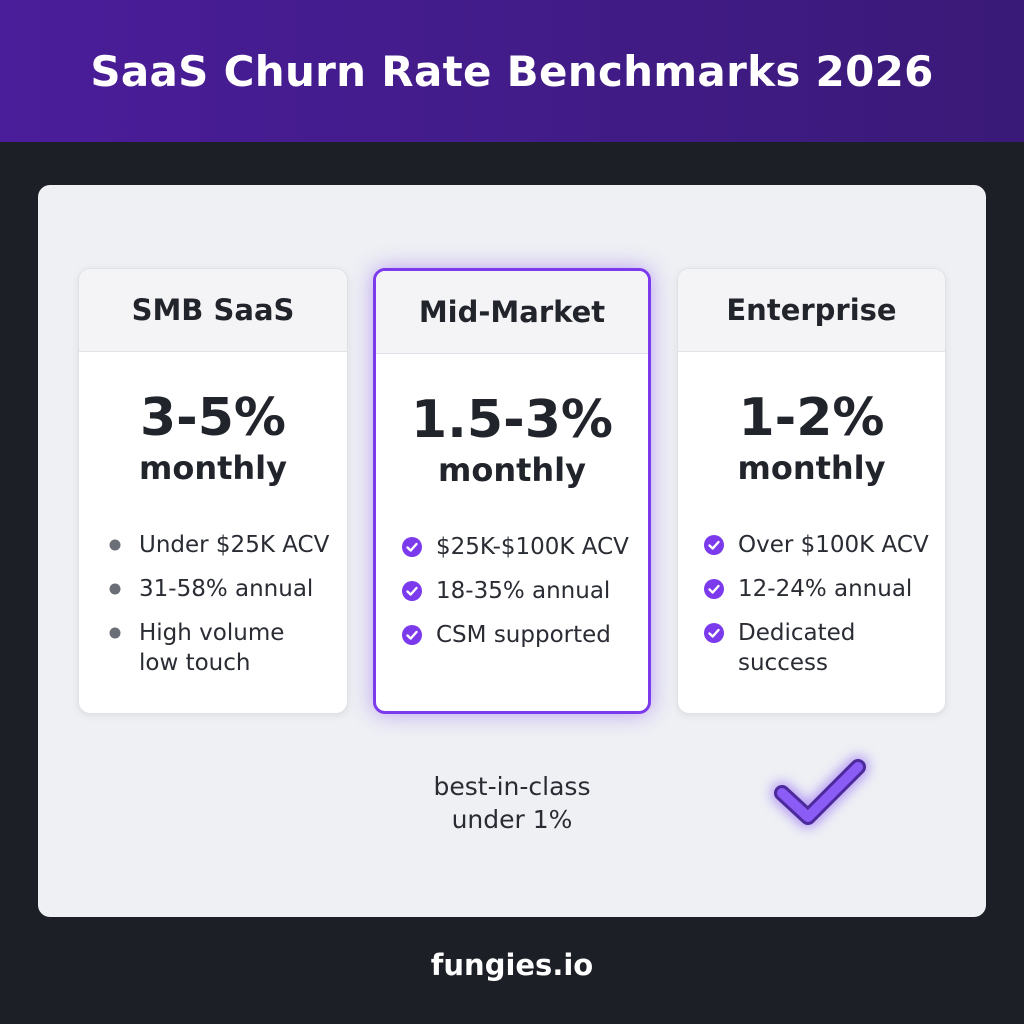 This screenshot has height=1024, width=1024. What do you see at coordinates (512, 803) in the screenshot?
I see `note: best-in-class under 1%` at bounding box center [512, 803].